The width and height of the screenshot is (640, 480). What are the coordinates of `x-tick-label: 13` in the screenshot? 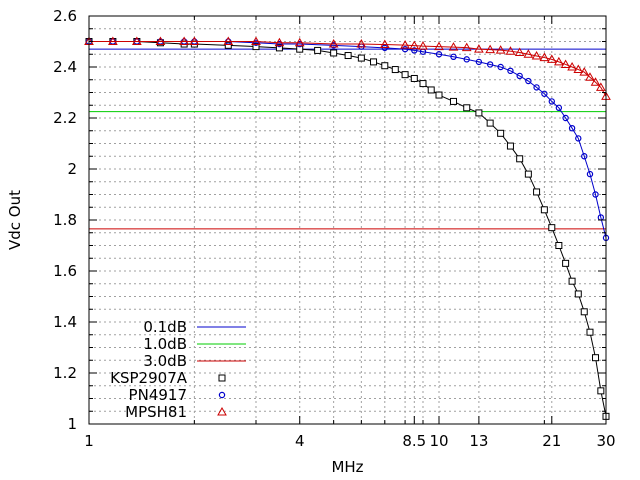 It's located at (478, 441).